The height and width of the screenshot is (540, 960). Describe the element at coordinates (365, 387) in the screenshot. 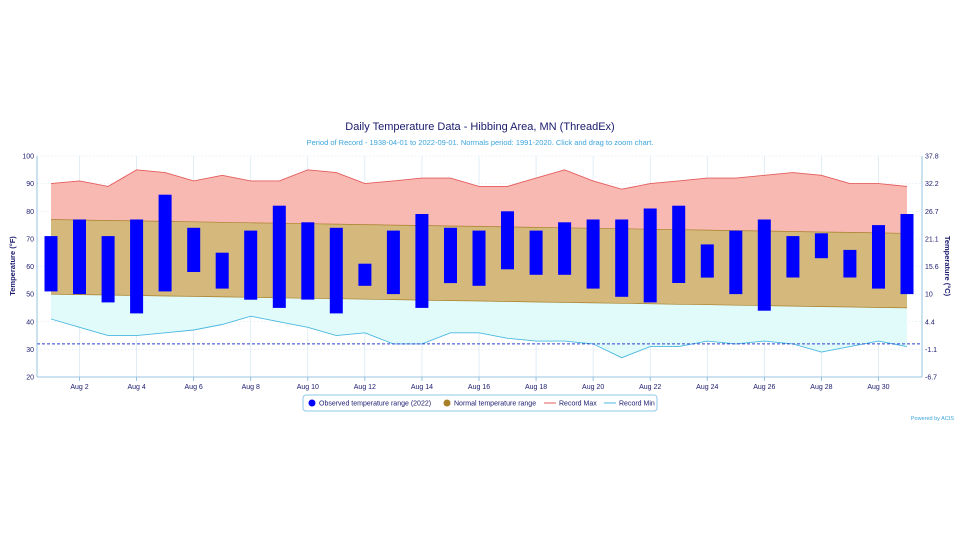

I see `x-tick-label: Aug 12` at that location.